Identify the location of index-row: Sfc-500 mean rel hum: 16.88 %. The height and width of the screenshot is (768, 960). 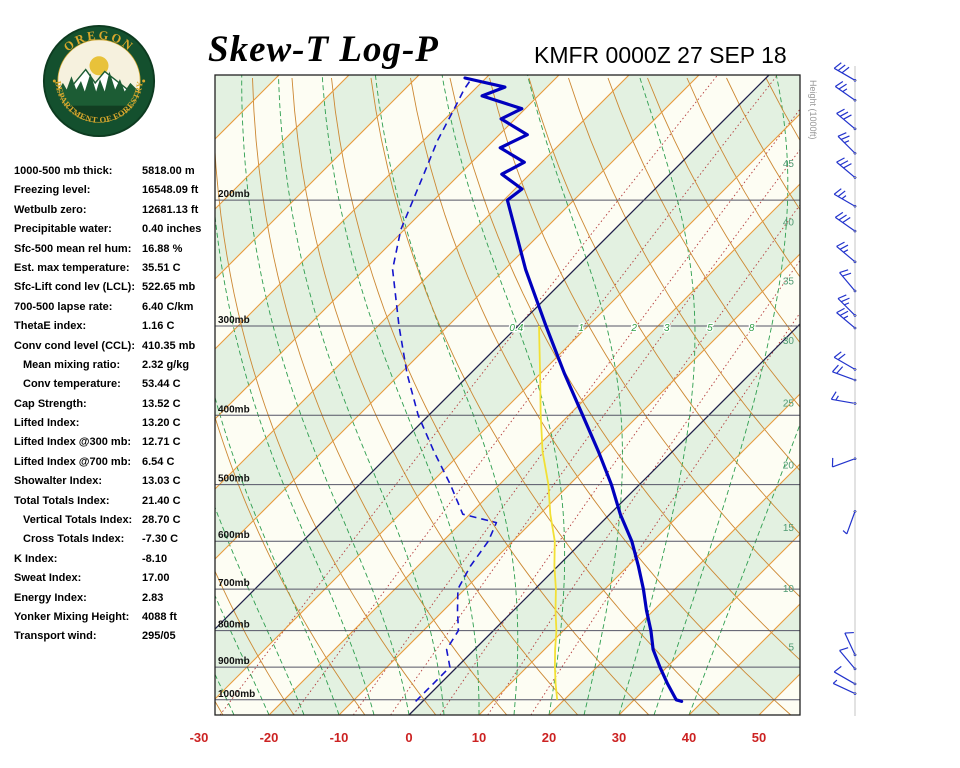
(115, 252).